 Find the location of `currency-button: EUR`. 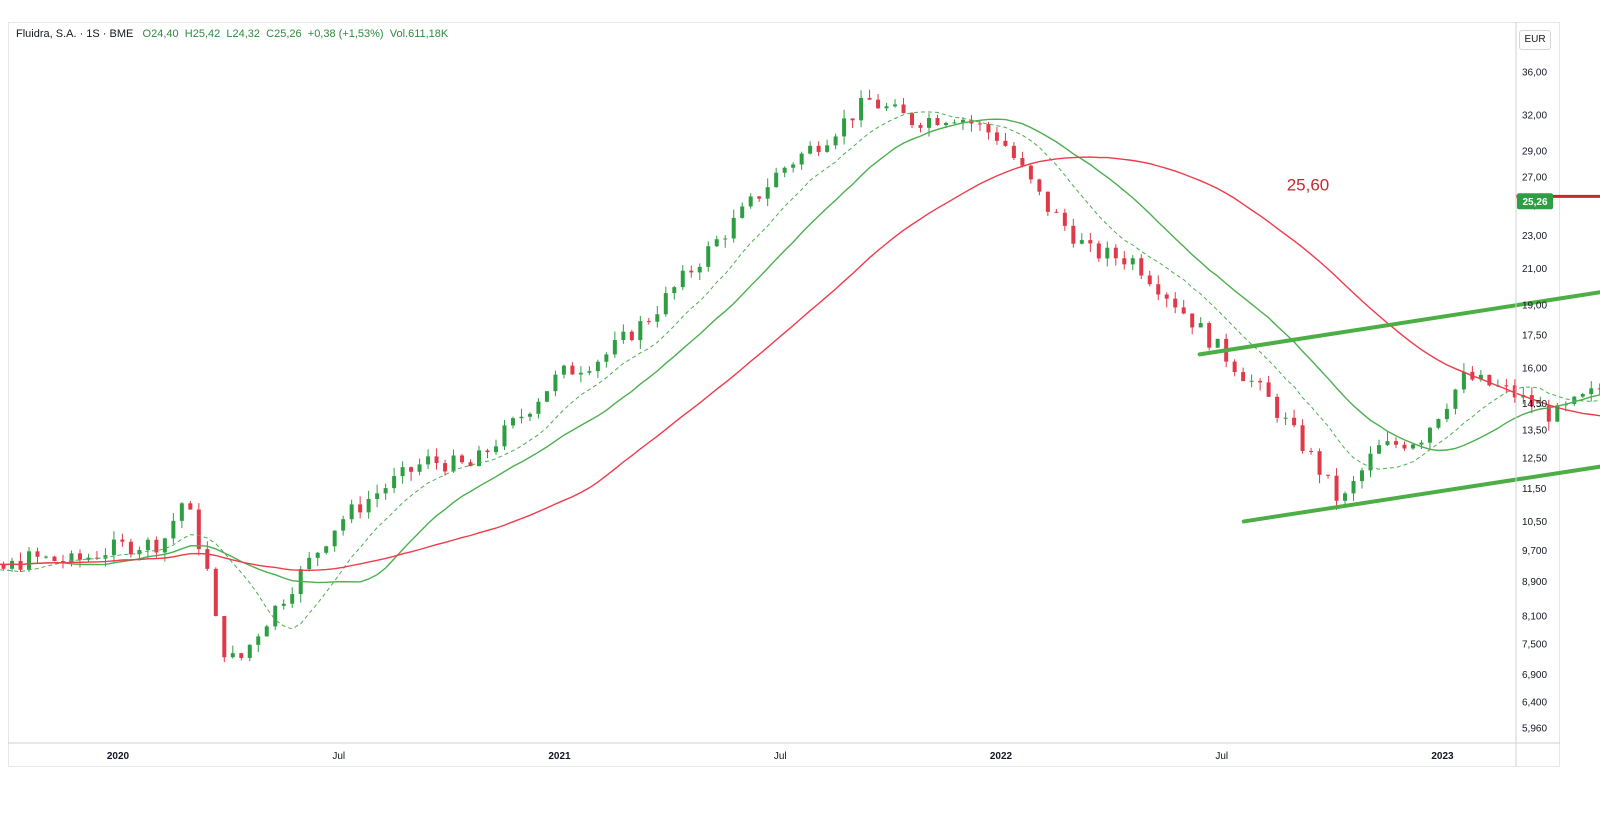

currency-button: EUR is located at coordinates (1535, 40).